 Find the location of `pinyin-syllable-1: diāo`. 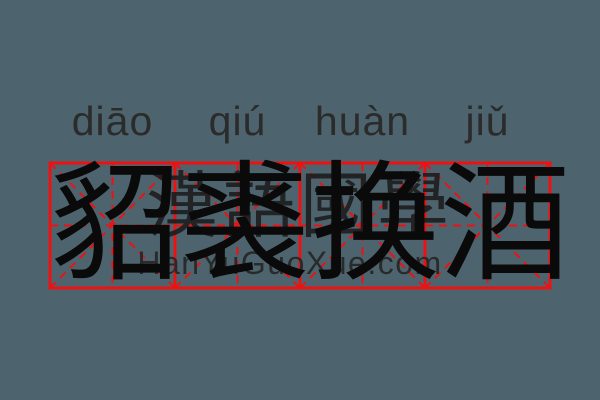

pinyin-syllable-1: diāo is located at coordinates (112, 121).